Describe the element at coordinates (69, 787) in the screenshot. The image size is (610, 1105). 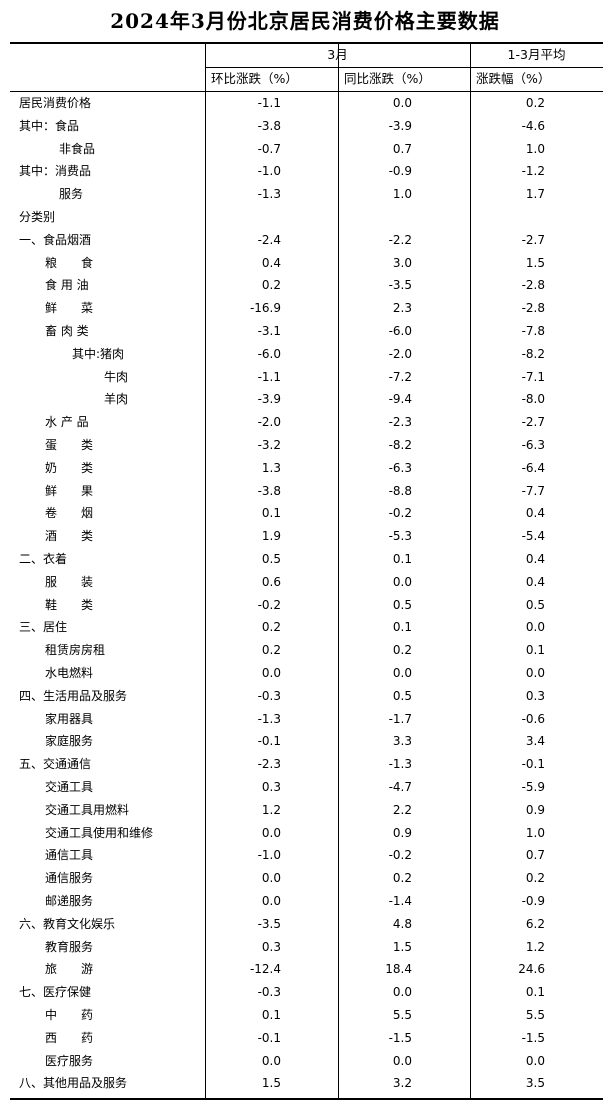
I see `row-label: 交通工具` at that location.